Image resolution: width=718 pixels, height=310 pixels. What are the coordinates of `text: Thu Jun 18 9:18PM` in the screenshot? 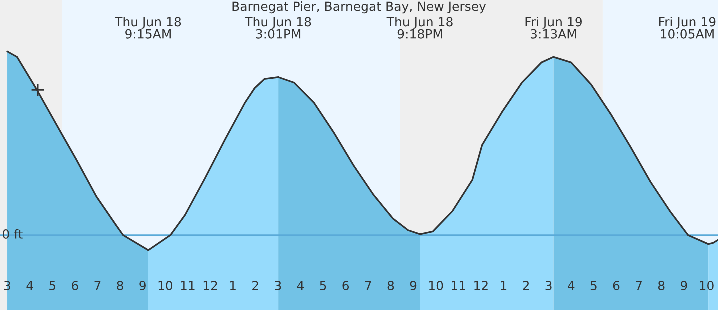 It's located at (419, 28).